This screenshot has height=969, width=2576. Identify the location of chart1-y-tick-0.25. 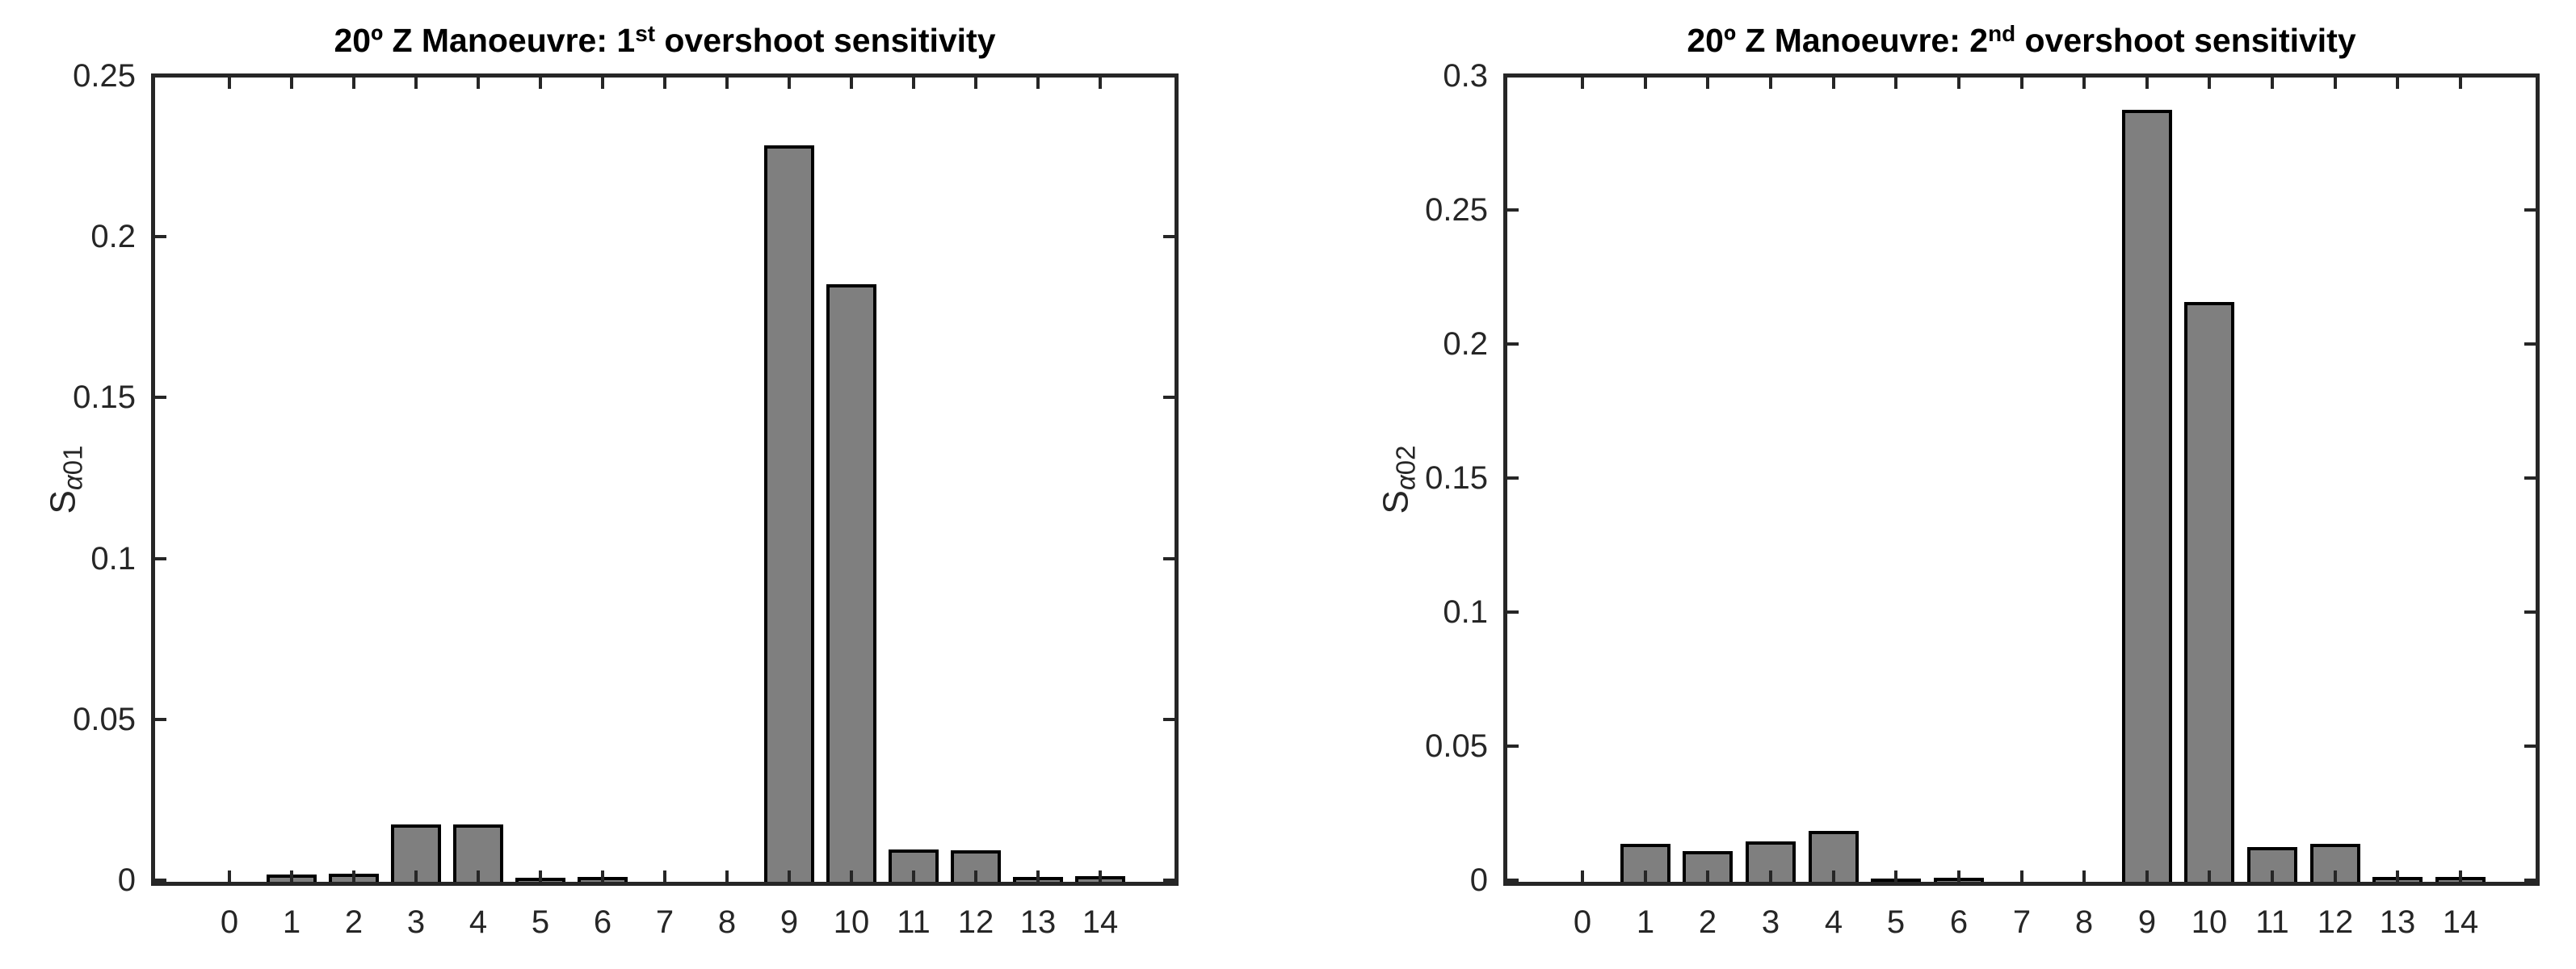
(160, 76).